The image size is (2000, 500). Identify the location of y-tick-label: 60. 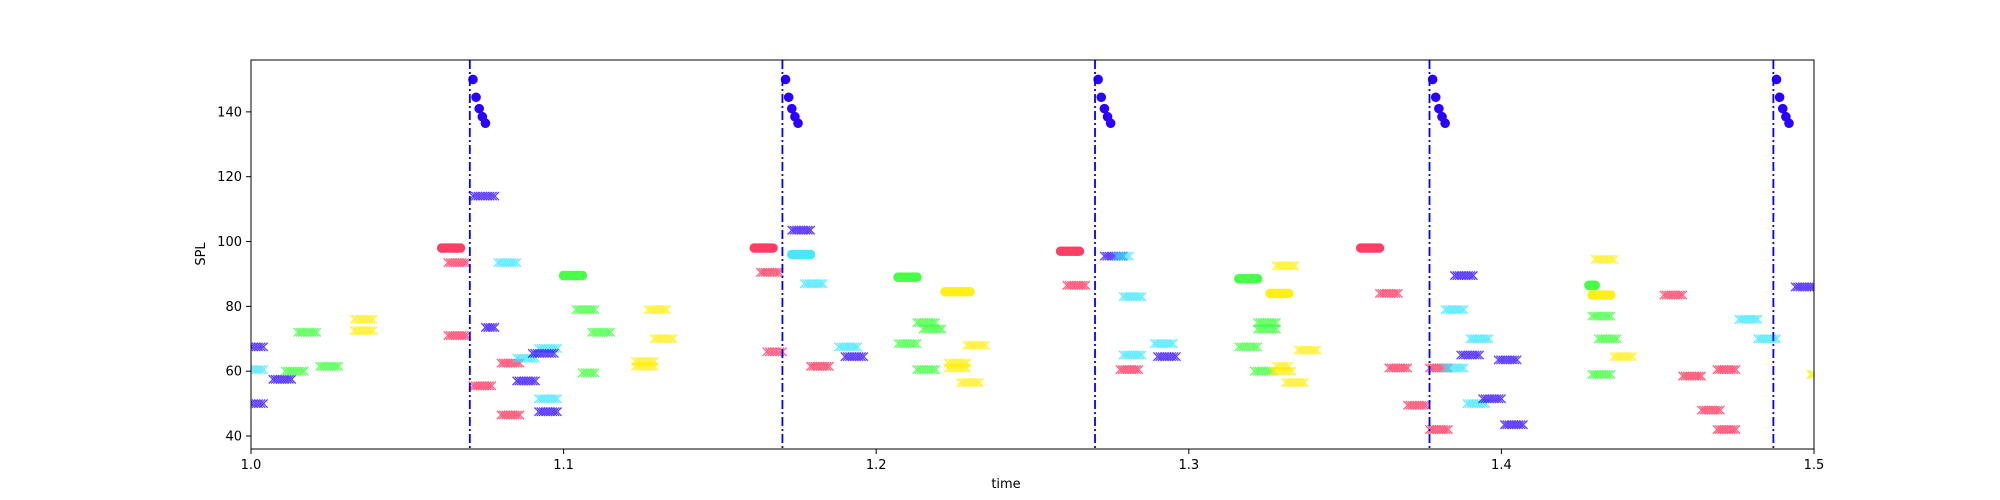
(233, 372).